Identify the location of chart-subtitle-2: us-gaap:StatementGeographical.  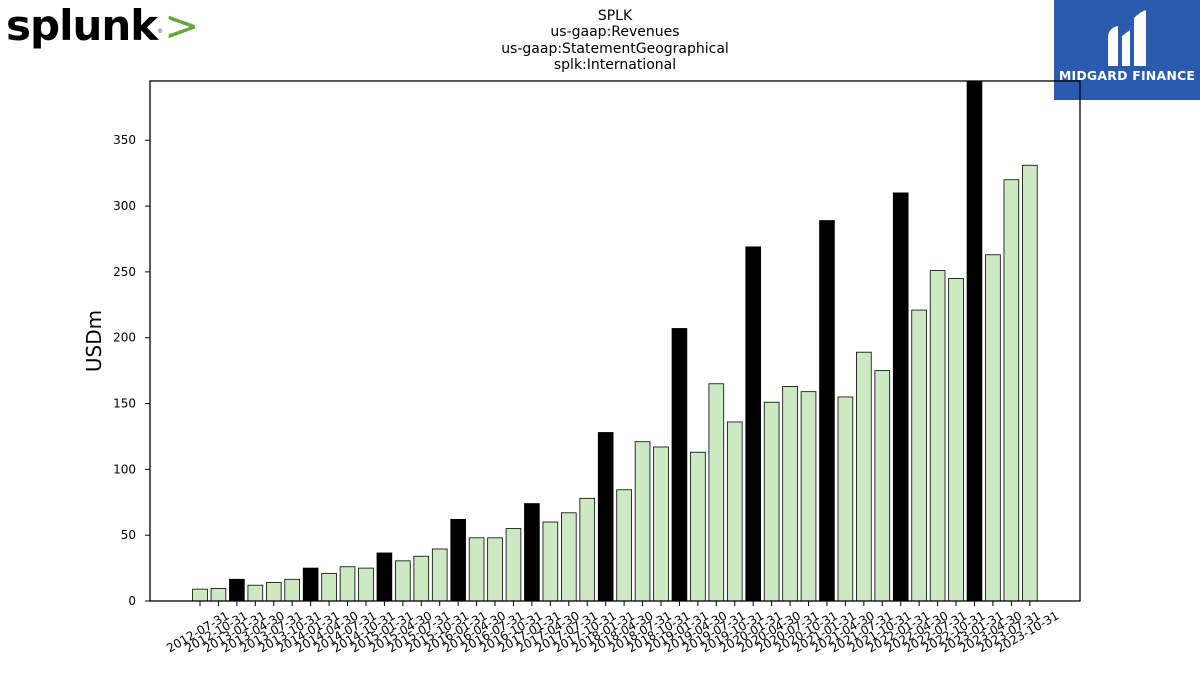
(615, 49).